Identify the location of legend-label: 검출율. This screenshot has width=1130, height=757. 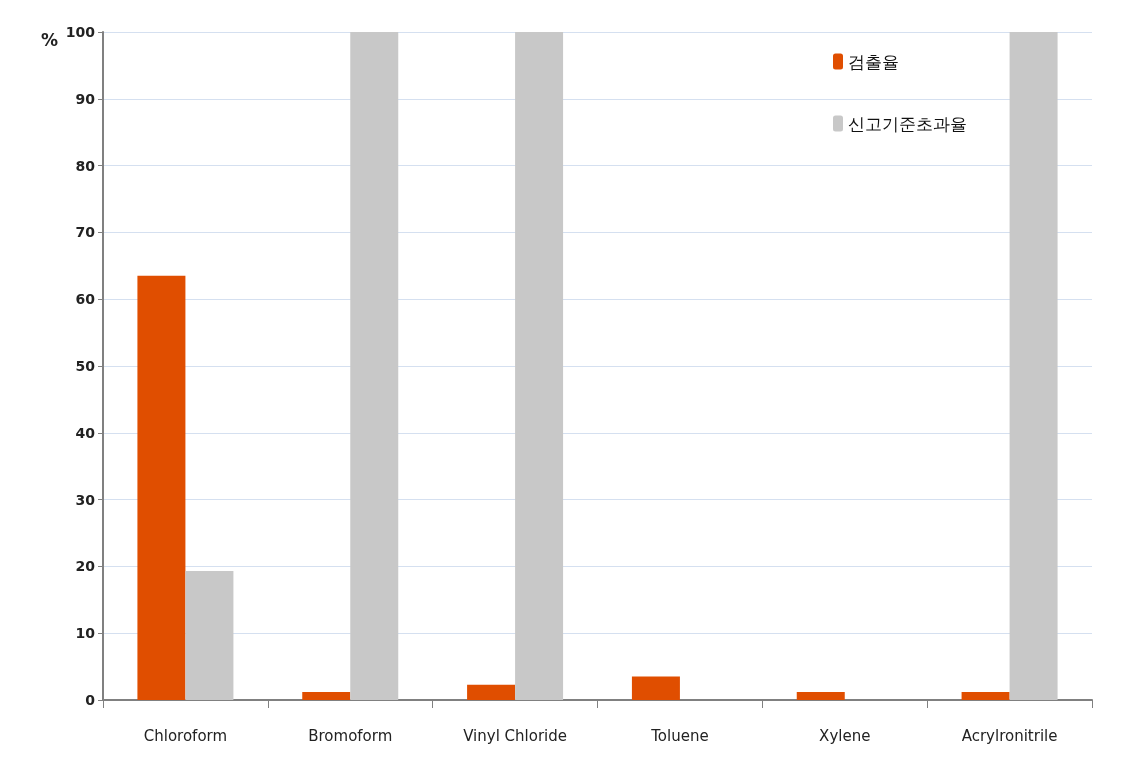
(873, 61).